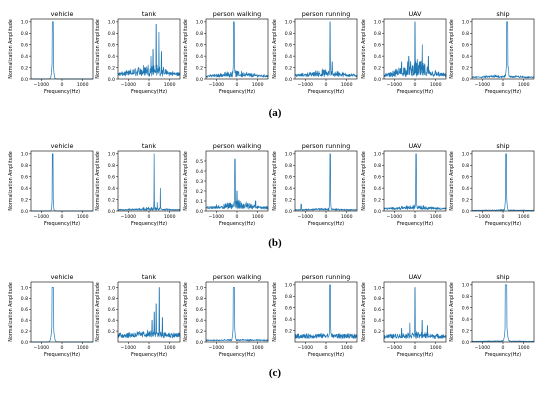 Image resolution: width=550 pixels, height=402 pixels. Describe the element at coordinates (275, 113) in the screenshot. I see `row-label: (a)` at that location.